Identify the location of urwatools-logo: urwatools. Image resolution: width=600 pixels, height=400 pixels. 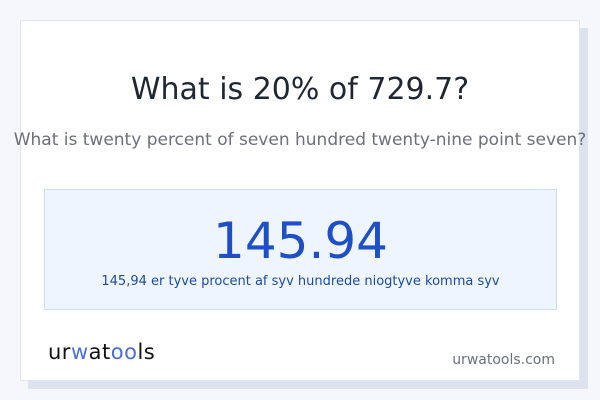
(102, 352).